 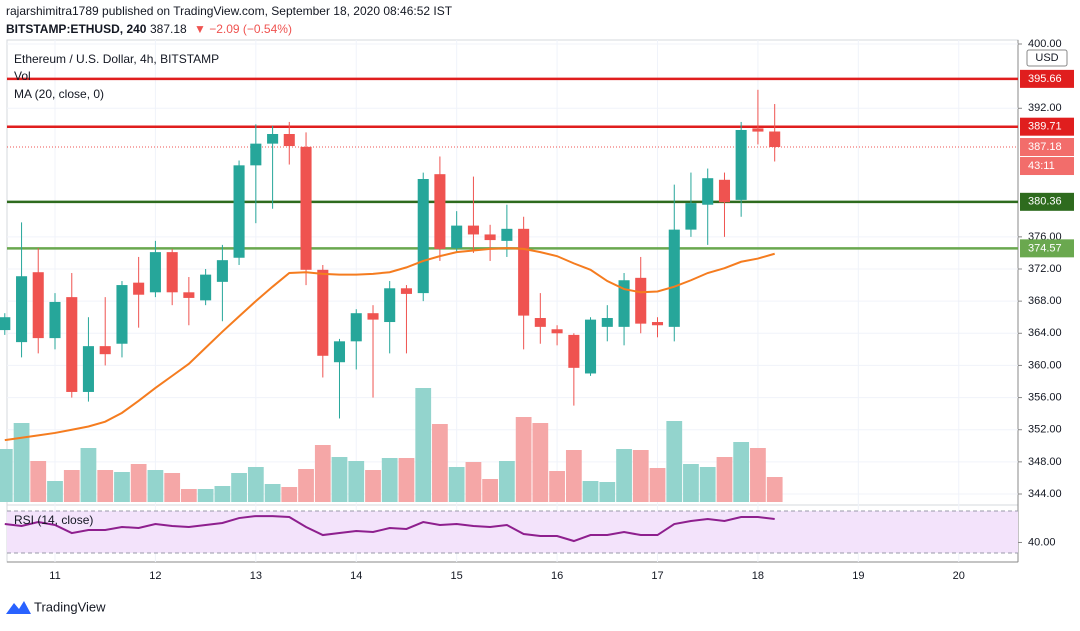 What do you see at coordinates (959, 576) in the screenshot?
I see `x-tick-label: 20` at bounding box center [959, 576].